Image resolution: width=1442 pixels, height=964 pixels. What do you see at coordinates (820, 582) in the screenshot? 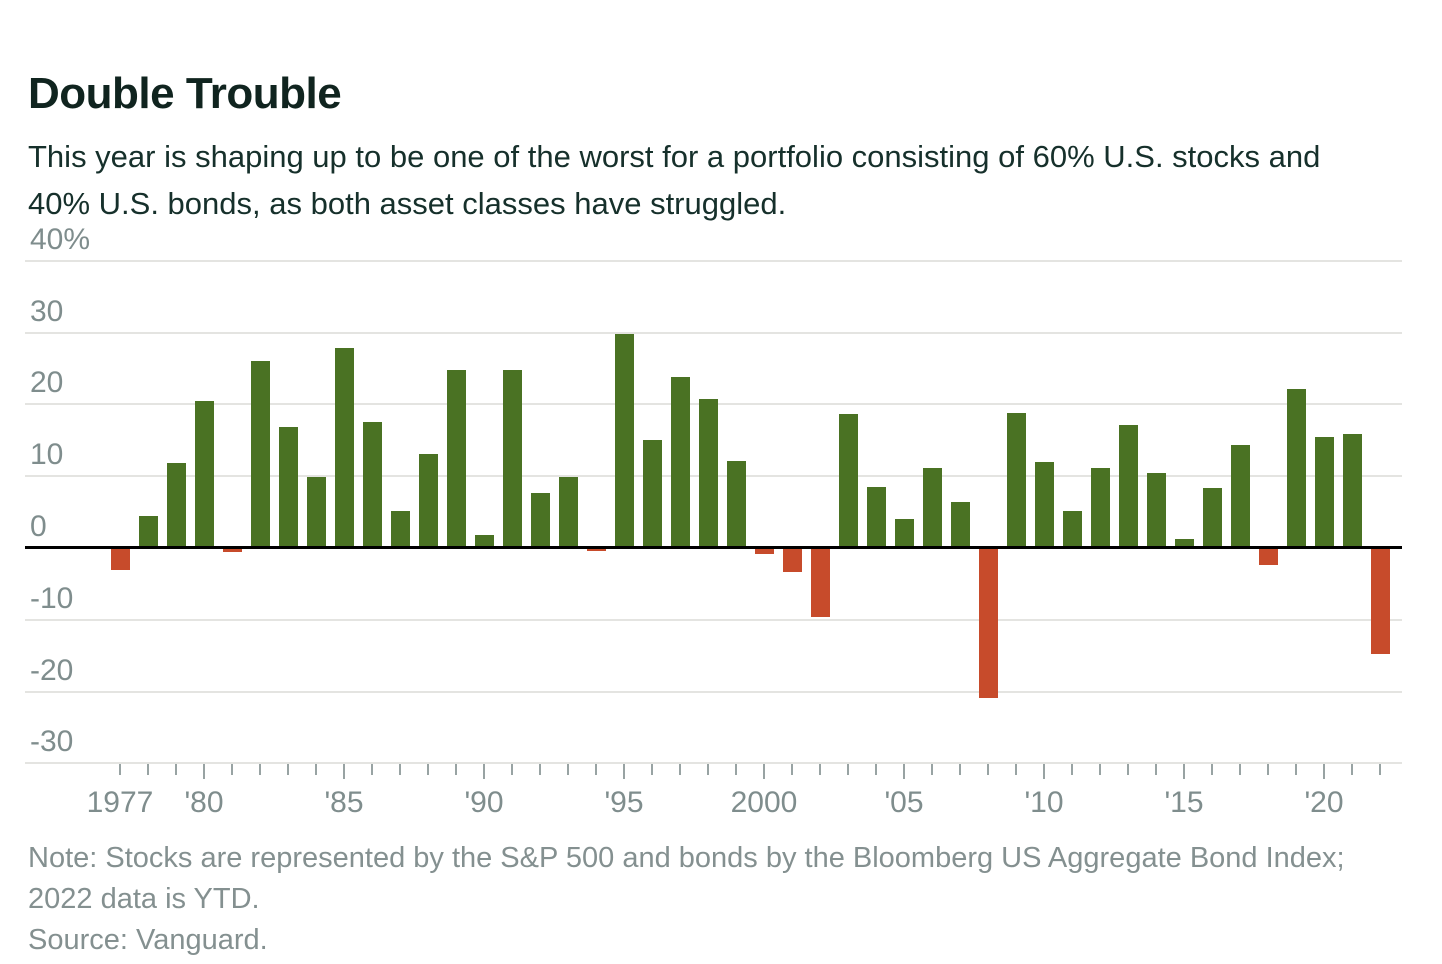
I see `bar-2002` at bounding box center [820, 582].